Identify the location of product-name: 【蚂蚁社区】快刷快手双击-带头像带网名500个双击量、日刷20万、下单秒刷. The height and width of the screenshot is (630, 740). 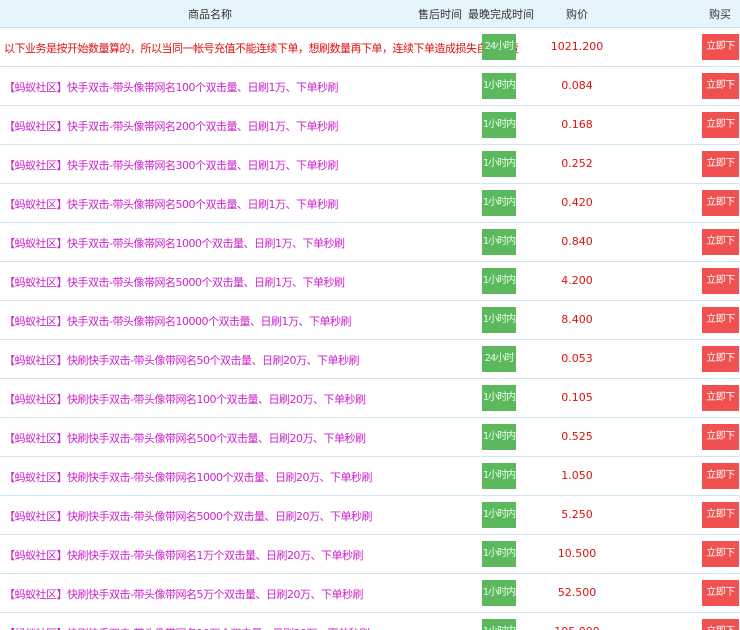
(185, 438).